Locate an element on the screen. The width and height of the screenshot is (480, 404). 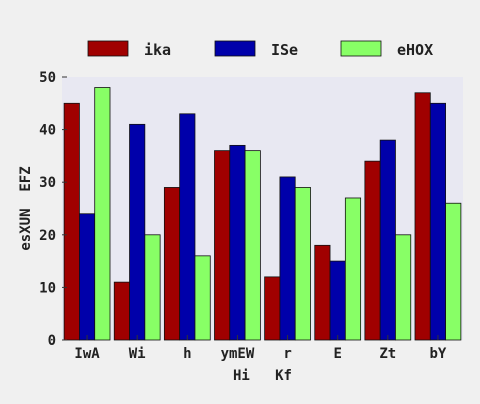
bar-ika-ymEW is located at coordinates (222, 245).